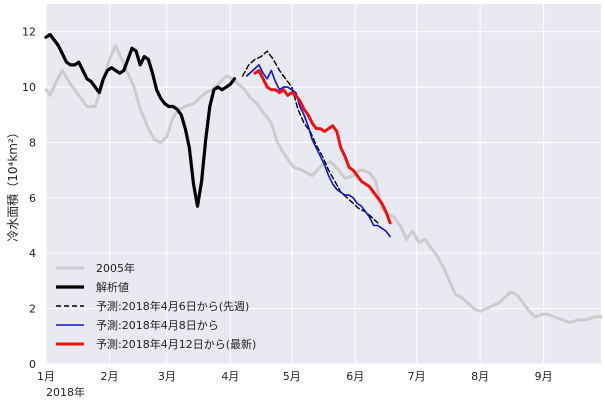  What do you see at coordinates (417, 376) in the screenshot?
I see `x-tick-label: 7月` at bounding box center [417, 376].